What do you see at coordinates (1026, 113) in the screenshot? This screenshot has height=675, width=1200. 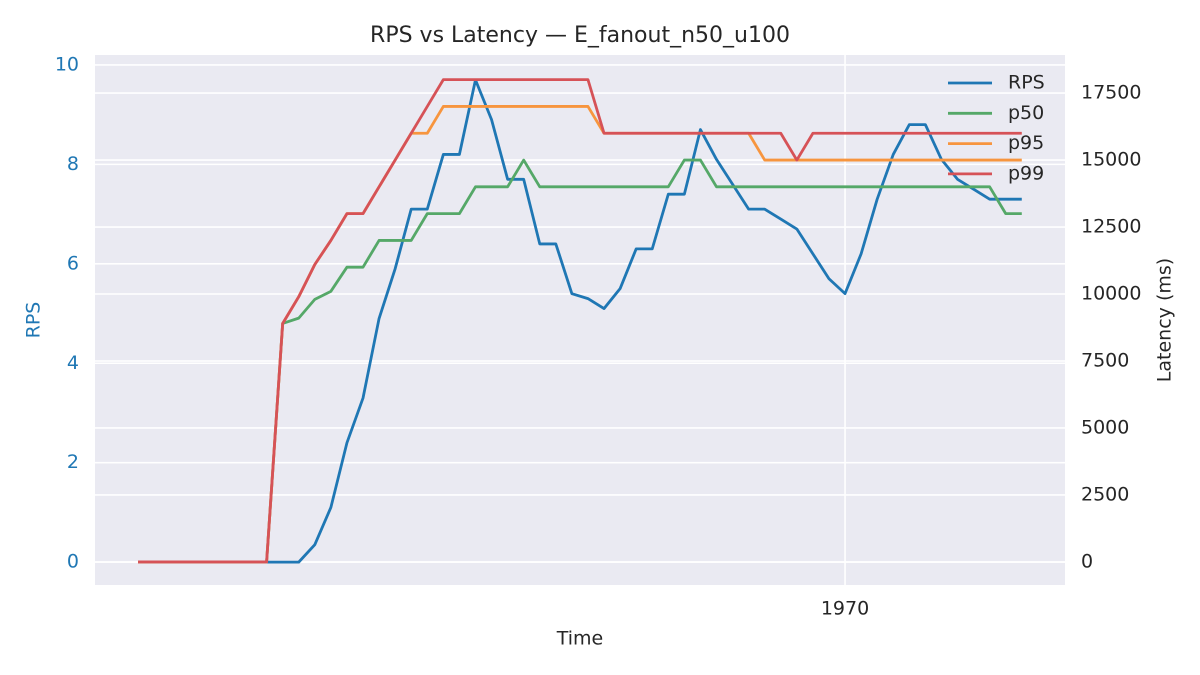 I see `legend-label: p50` at bounding box center [1026, 113].